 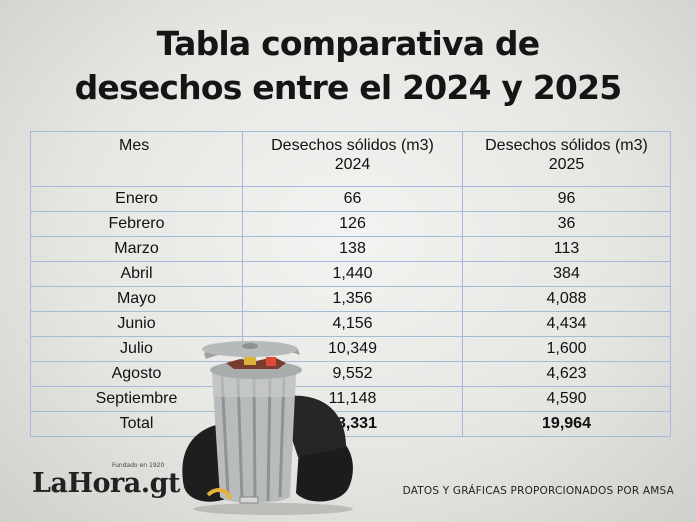 I want to click on title-line-2: desechos entre el 2024 y 2025, so click(x=348, y=87).